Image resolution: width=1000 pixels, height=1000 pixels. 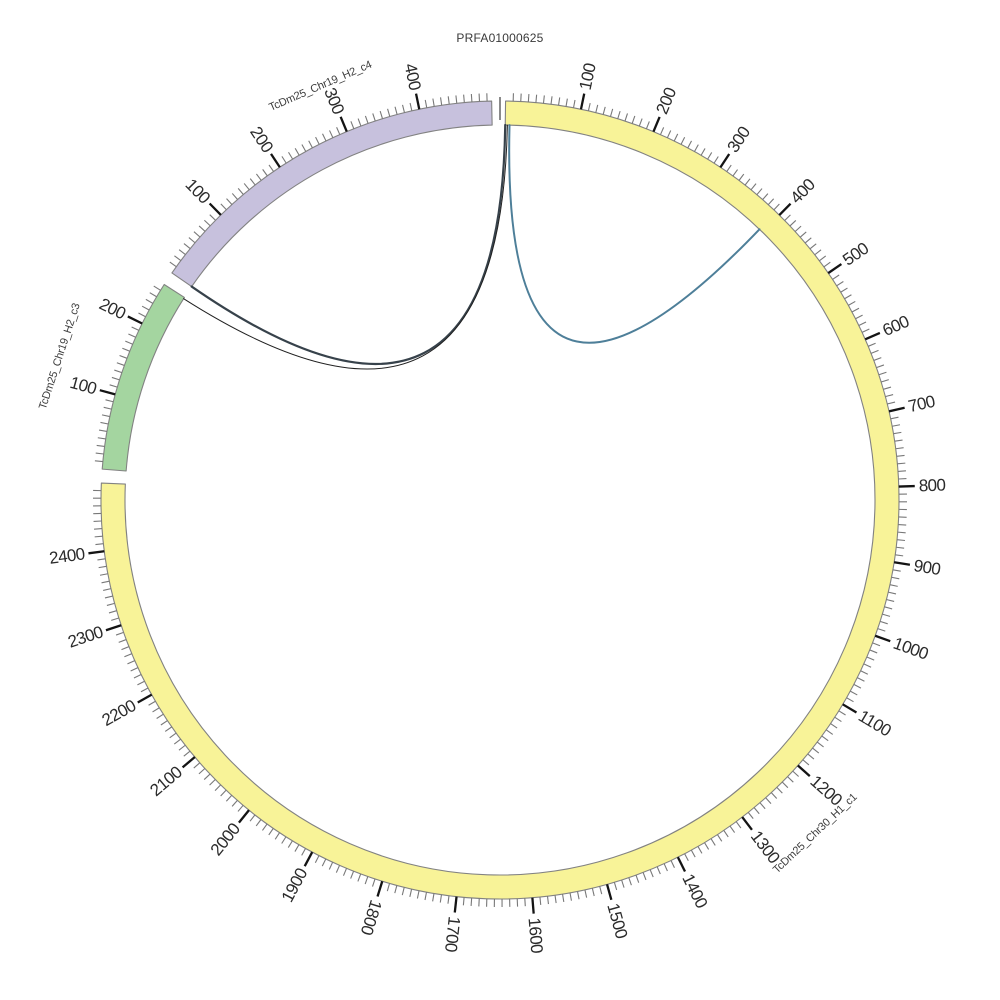 What do you see at coordinates (413, 77) in the screenshot?
I see `tick-label-TcDm25_Chr19_H2_c4-400: 400` at bounding box center [413, 77].